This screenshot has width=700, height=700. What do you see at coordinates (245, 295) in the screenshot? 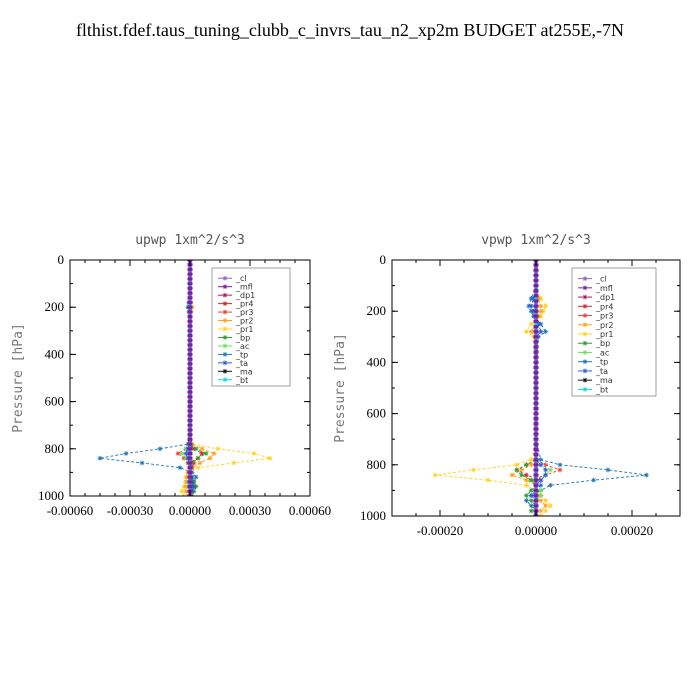
I see `legend-label-_dp1: _dp1` at bounding box center [245, 295].